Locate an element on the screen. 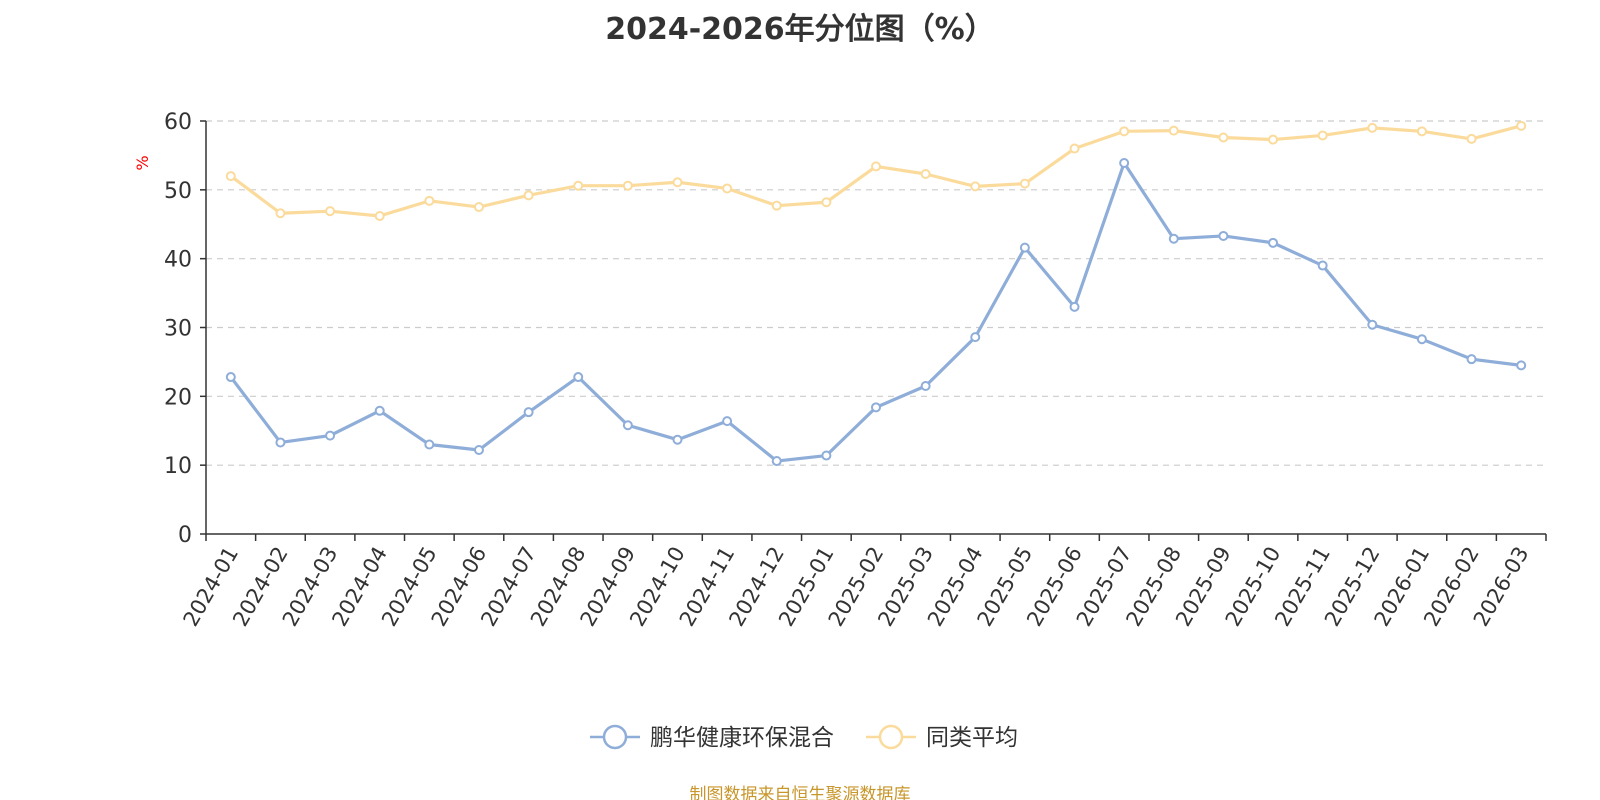 Image resolution: width=1600 pixels, height=800 pixels. legend: 鹏华健康环保混合 同类平均 is located at coordinates (804, 737).